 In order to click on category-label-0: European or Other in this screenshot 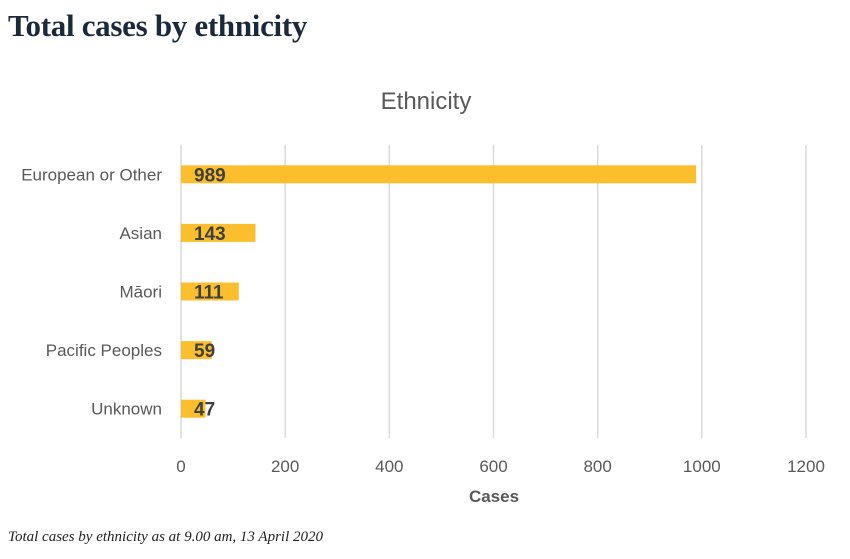, I will do `click(91, 174)`.